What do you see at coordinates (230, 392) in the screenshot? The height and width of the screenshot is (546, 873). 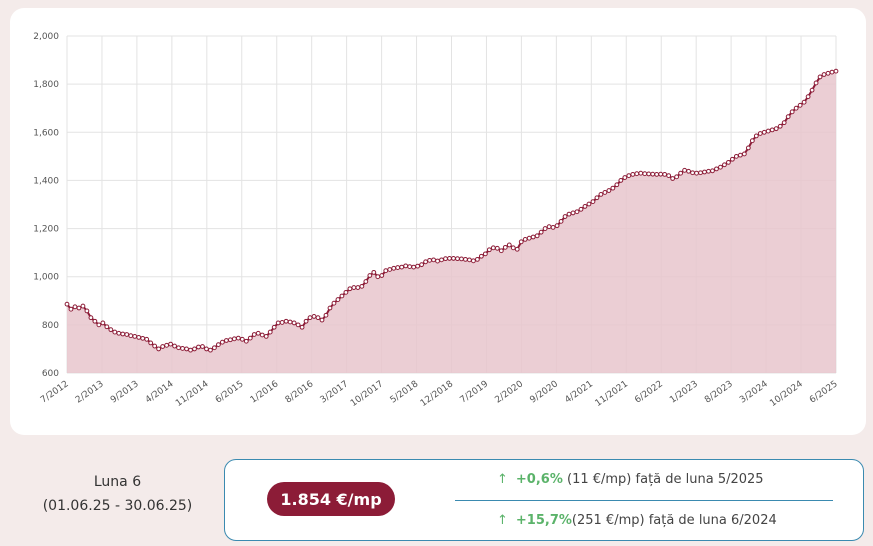 I see `x-tick-label: 6/2015` at bounding box center [230, 392].